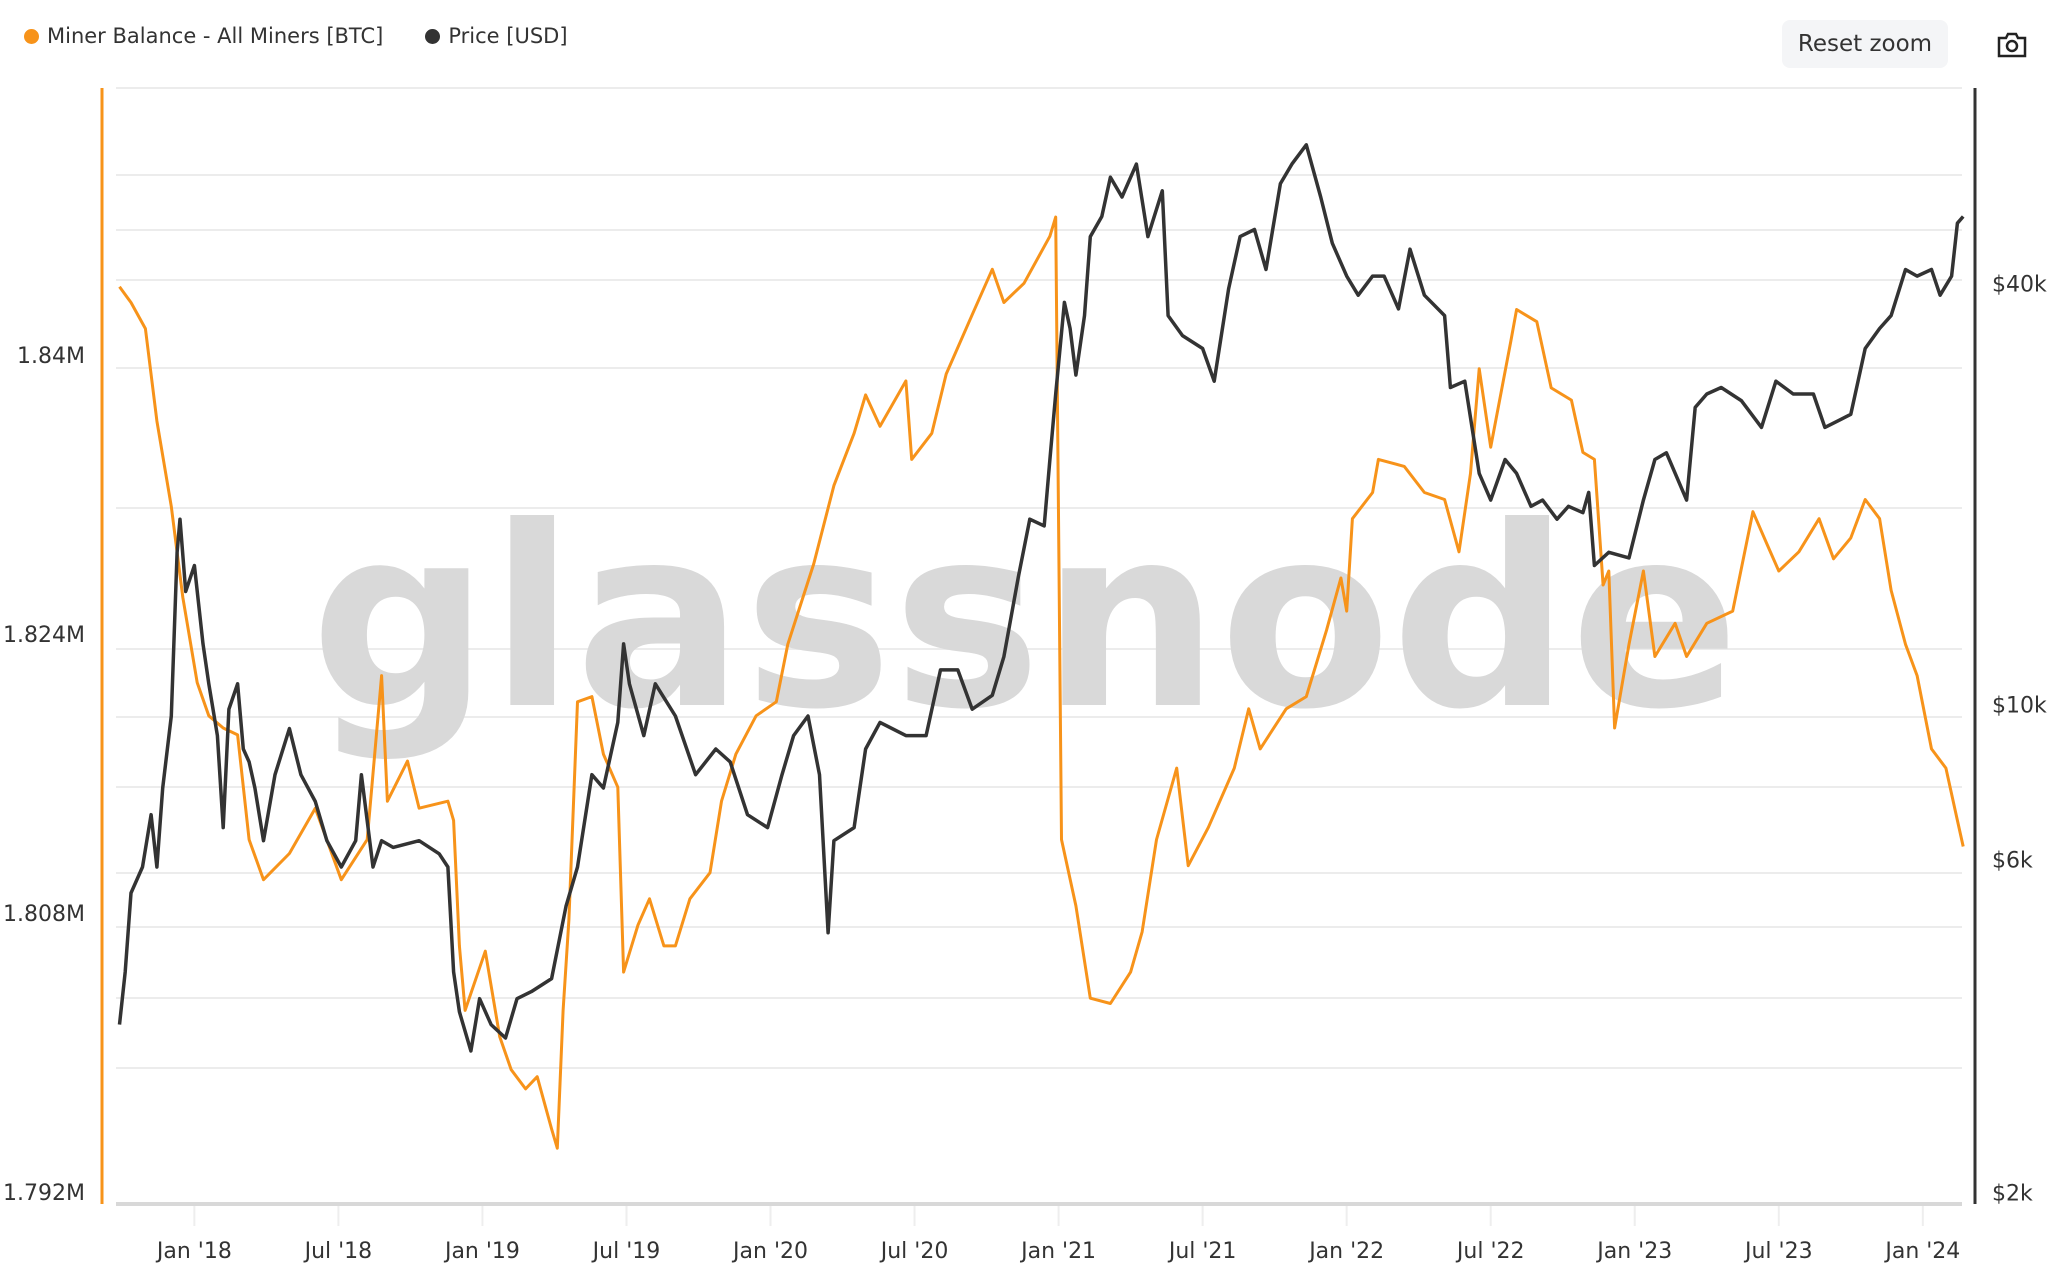 The width and height of the screenshot is (2049, 1281). Describe the element at coordinates (2019, 705) in the screenshot. I see `y-right-tick-label: $10k` at that location.